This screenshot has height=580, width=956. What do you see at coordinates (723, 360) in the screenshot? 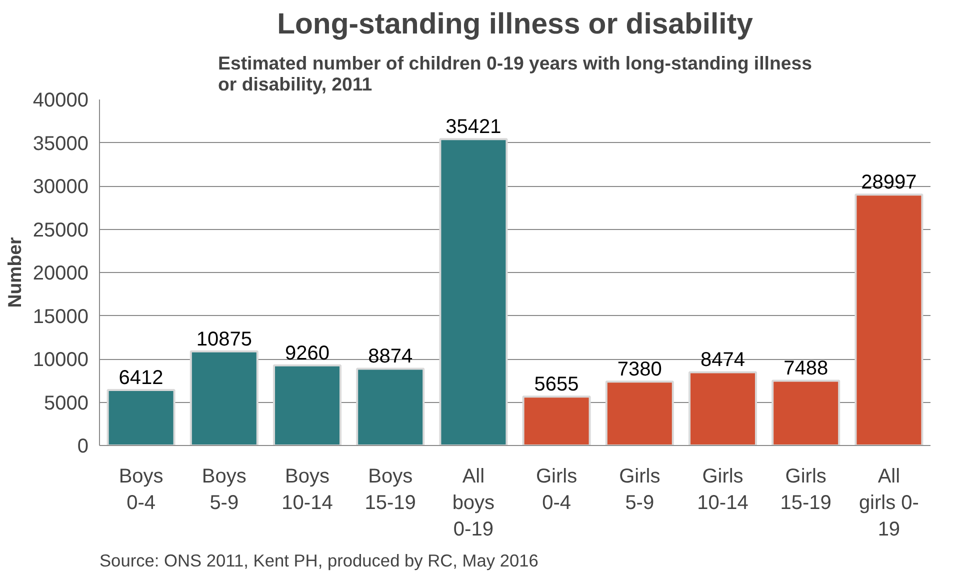
I see `data-label: 8474` at bounding box center [723, 360].